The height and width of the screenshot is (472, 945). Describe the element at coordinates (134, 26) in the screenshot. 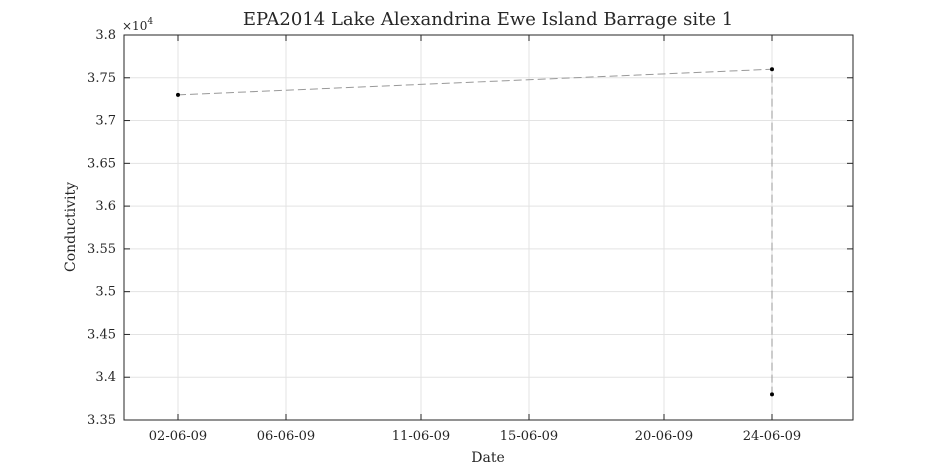

I see `y-exponent-base: ×10` at that location.